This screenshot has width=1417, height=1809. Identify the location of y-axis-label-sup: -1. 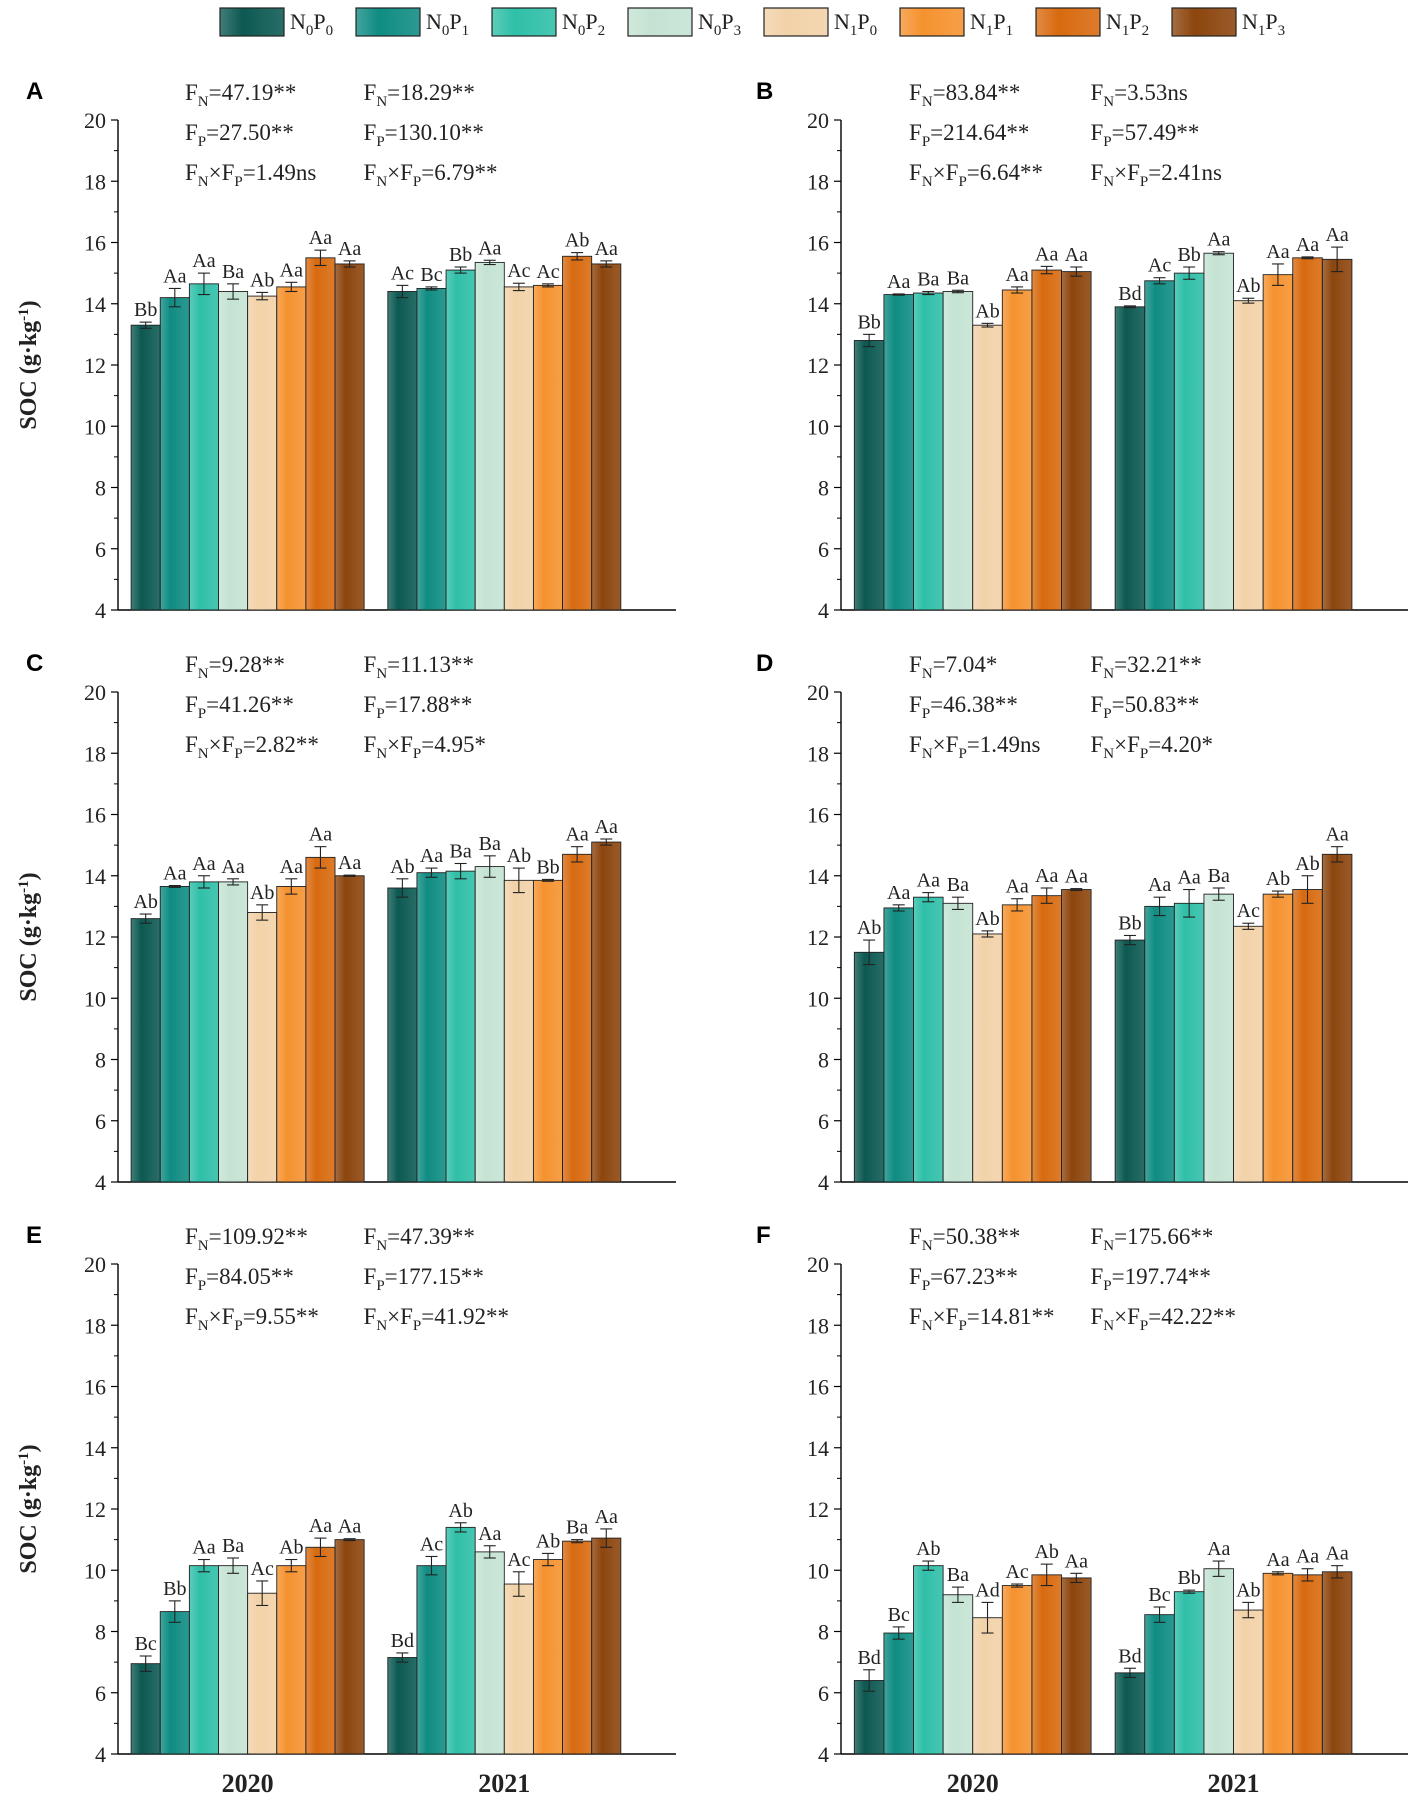
(24, 886).